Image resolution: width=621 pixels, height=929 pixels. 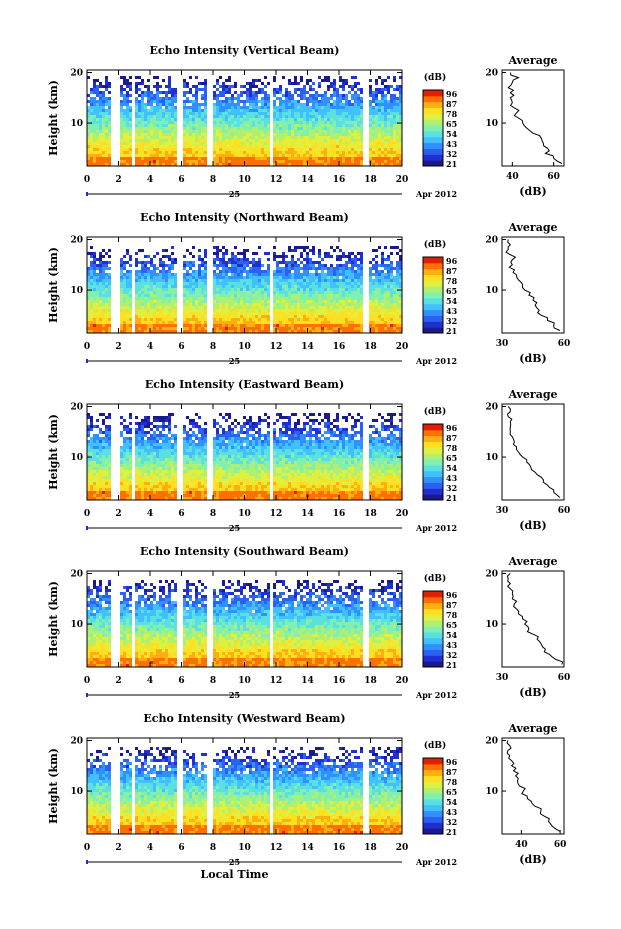 I want to click on panel-title: Echo Intensity (Northward Beam), so click(x=244, y=217).